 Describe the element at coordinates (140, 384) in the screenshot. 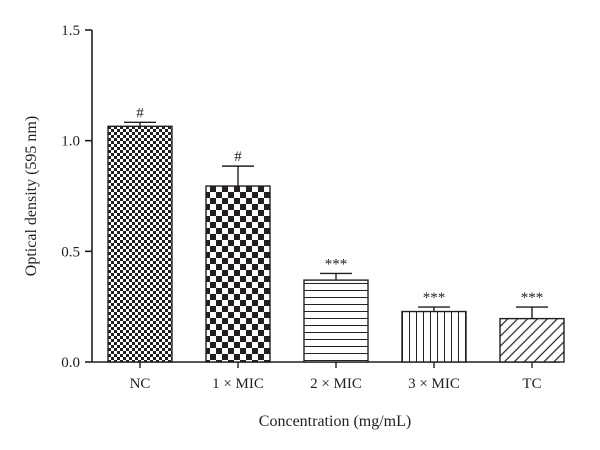

I see `x-tick-label: NC` at that location.